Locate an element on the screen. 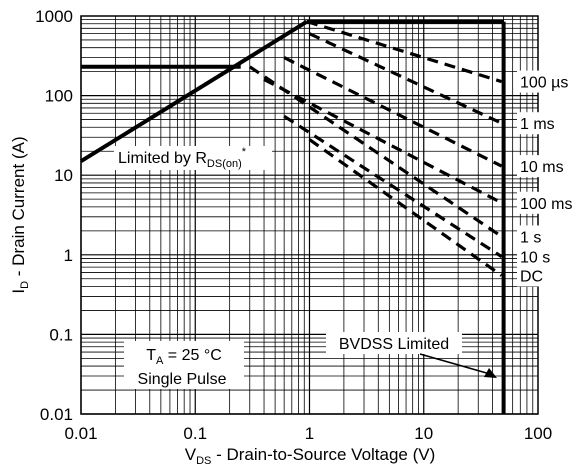 This screenshot has width=583, height=471. curve-label: 100 µs is located at coordinates (544, 83).